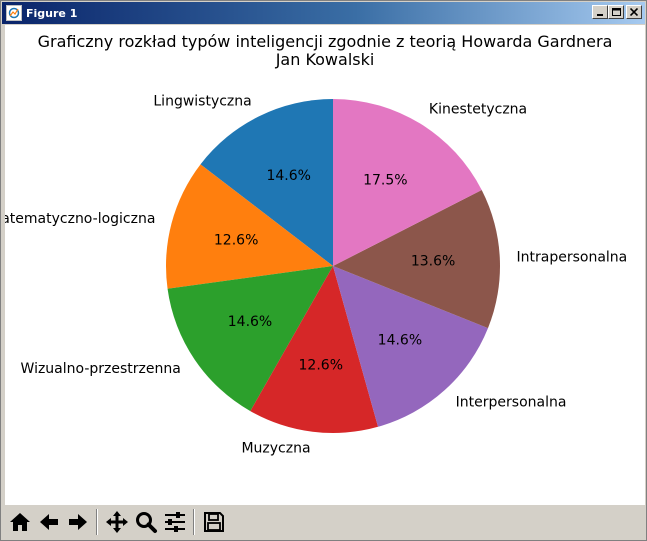  I want to click on close-icon, so click(634, 12).